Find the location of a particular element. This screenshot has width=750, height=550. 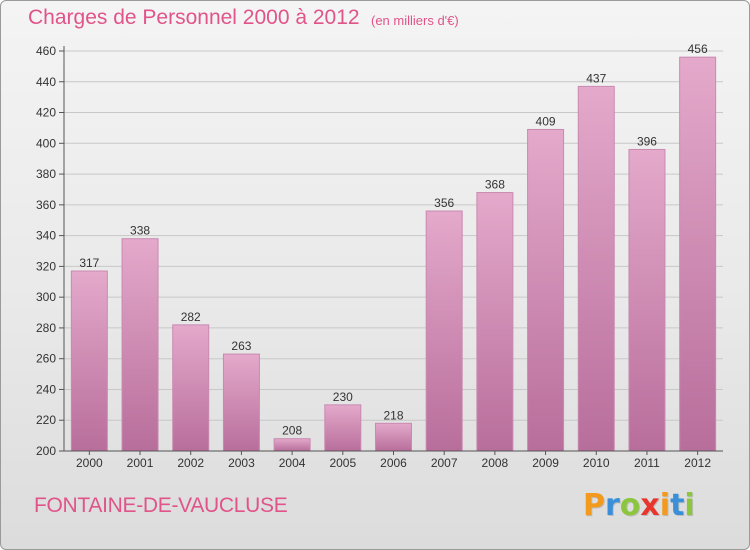

y-tick-label: 320 is located at coordinates (46, 266).